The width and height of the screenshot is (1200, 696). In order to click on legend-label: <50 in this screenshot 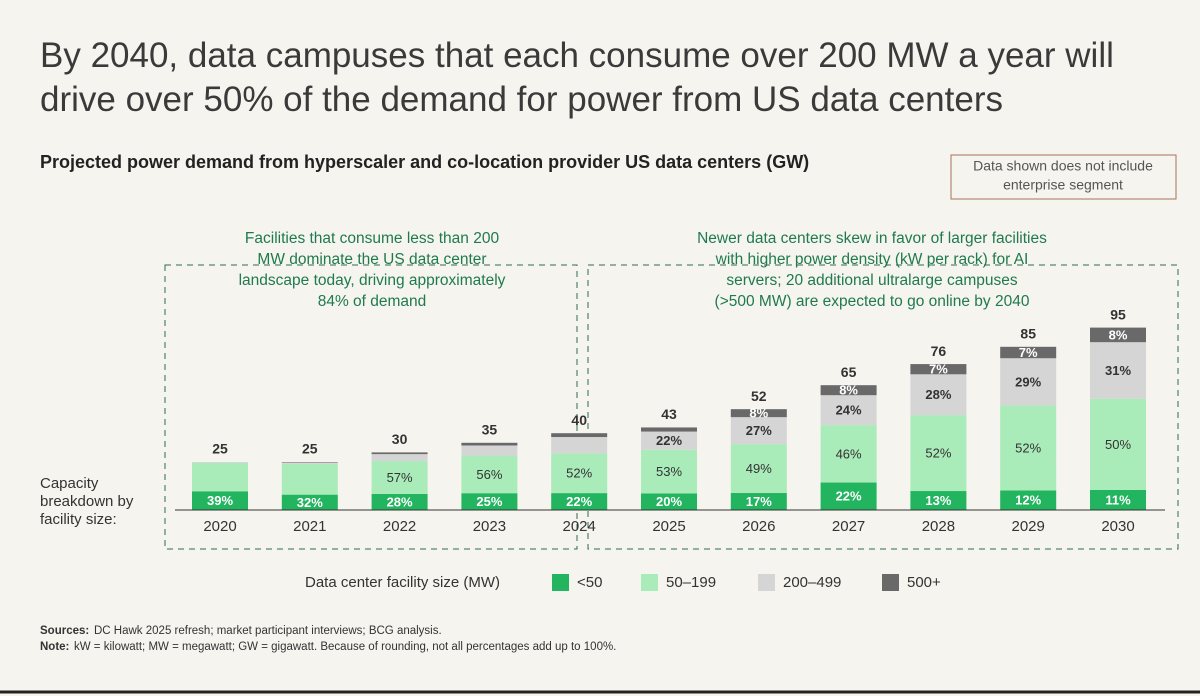, I will do `click(589, 582)`.